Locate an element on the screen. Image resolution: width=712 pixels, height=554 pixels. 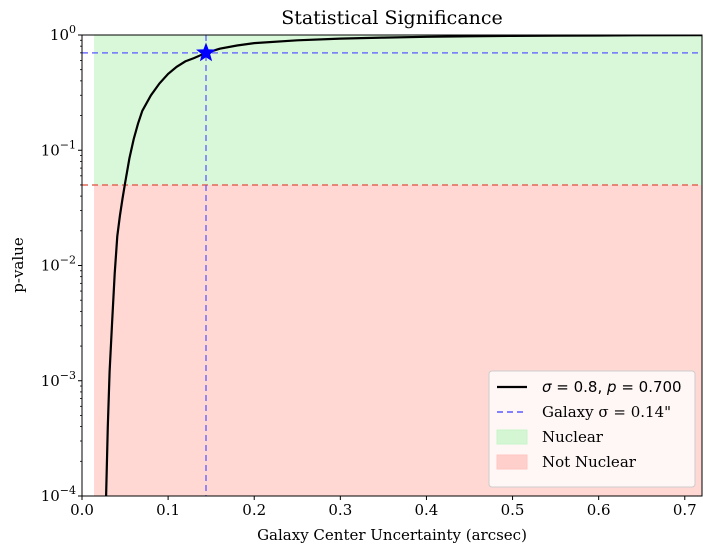
y-axis-label: p-value is located at coordinates (18, 265).